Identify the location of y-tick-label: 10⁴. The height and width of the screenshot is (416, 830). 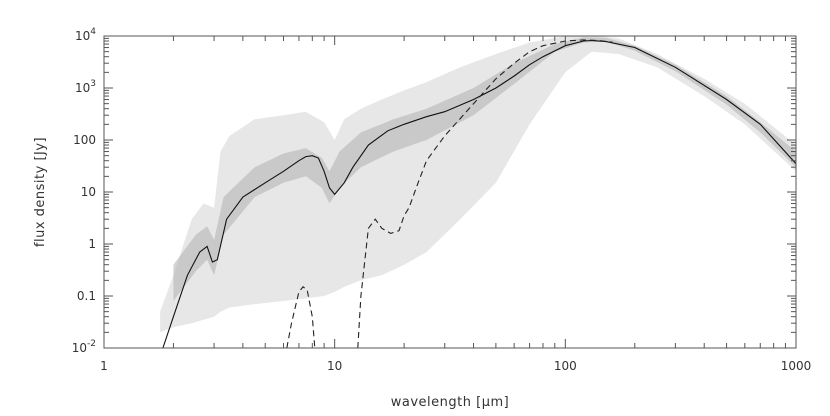
(85, 35).